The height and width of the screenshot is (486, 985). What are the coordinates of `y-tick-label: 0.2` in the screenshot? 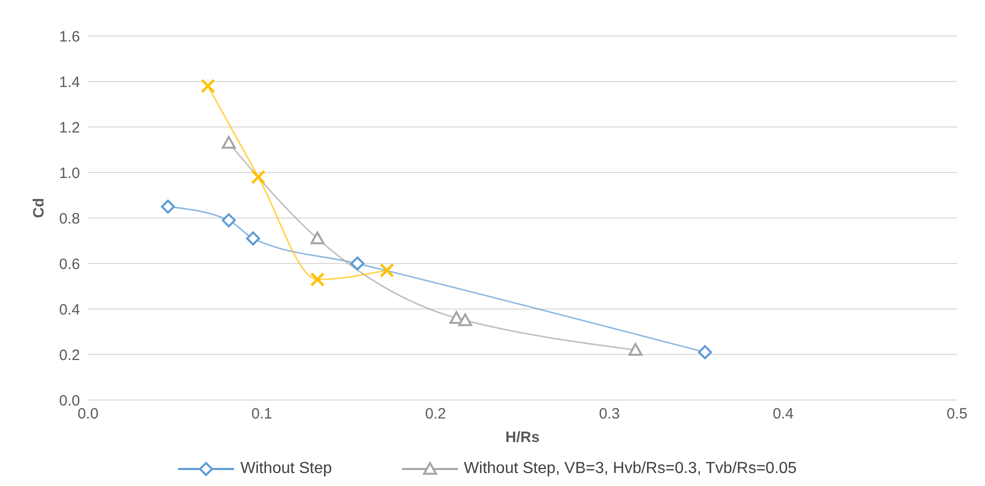 It's located at (69, 355).